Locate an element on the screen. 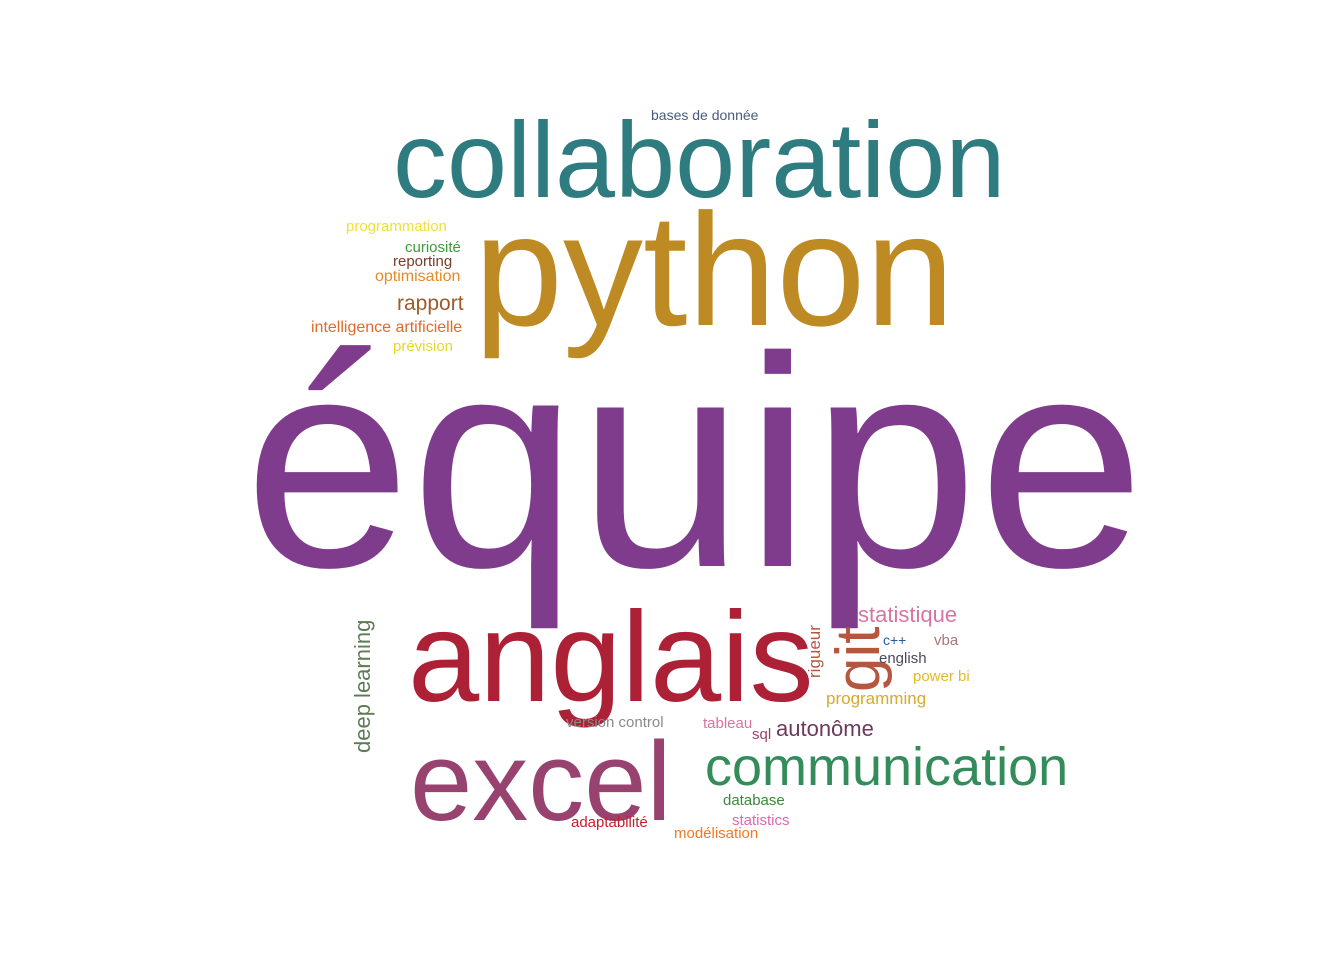 Image resolution: width=1344 pixels, height=960 pixels. word-version-control: version control is located at coordinates (615, 722).